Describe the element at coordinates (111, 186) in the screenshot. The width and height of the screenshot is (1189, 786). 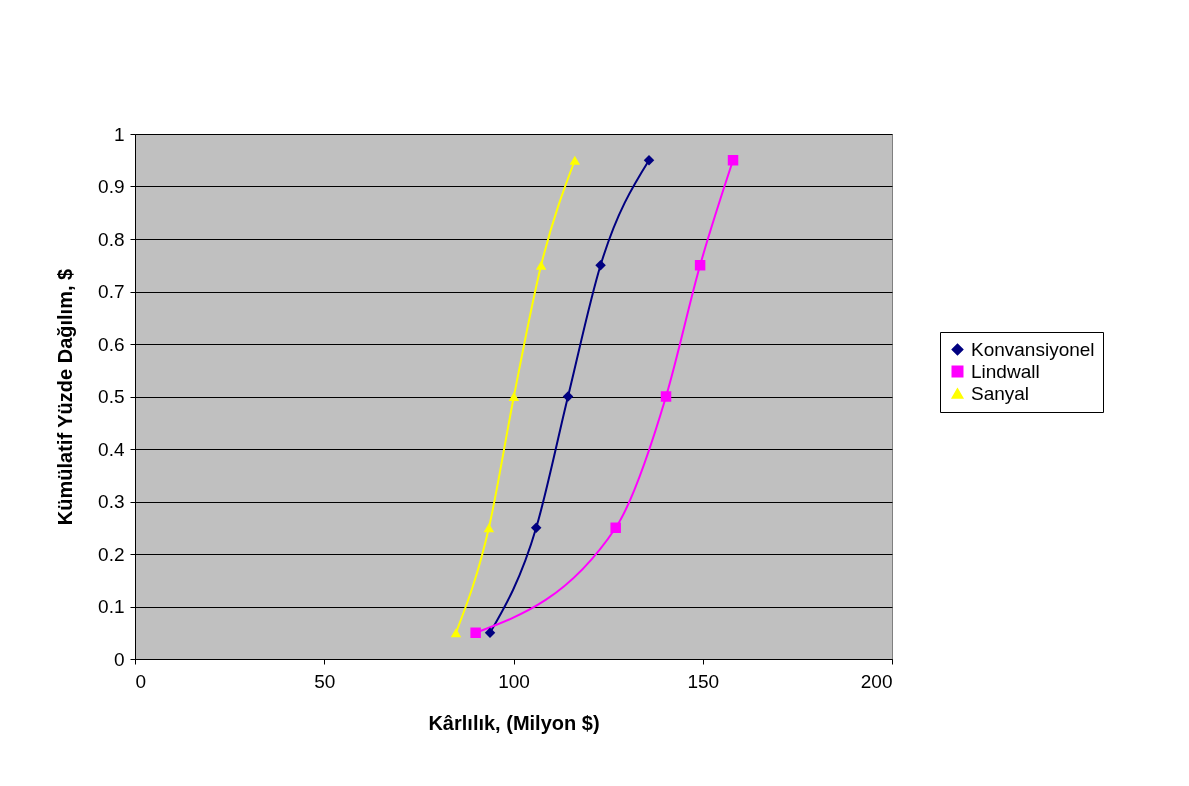
I see `y-tick-label: 0.9` at that location.